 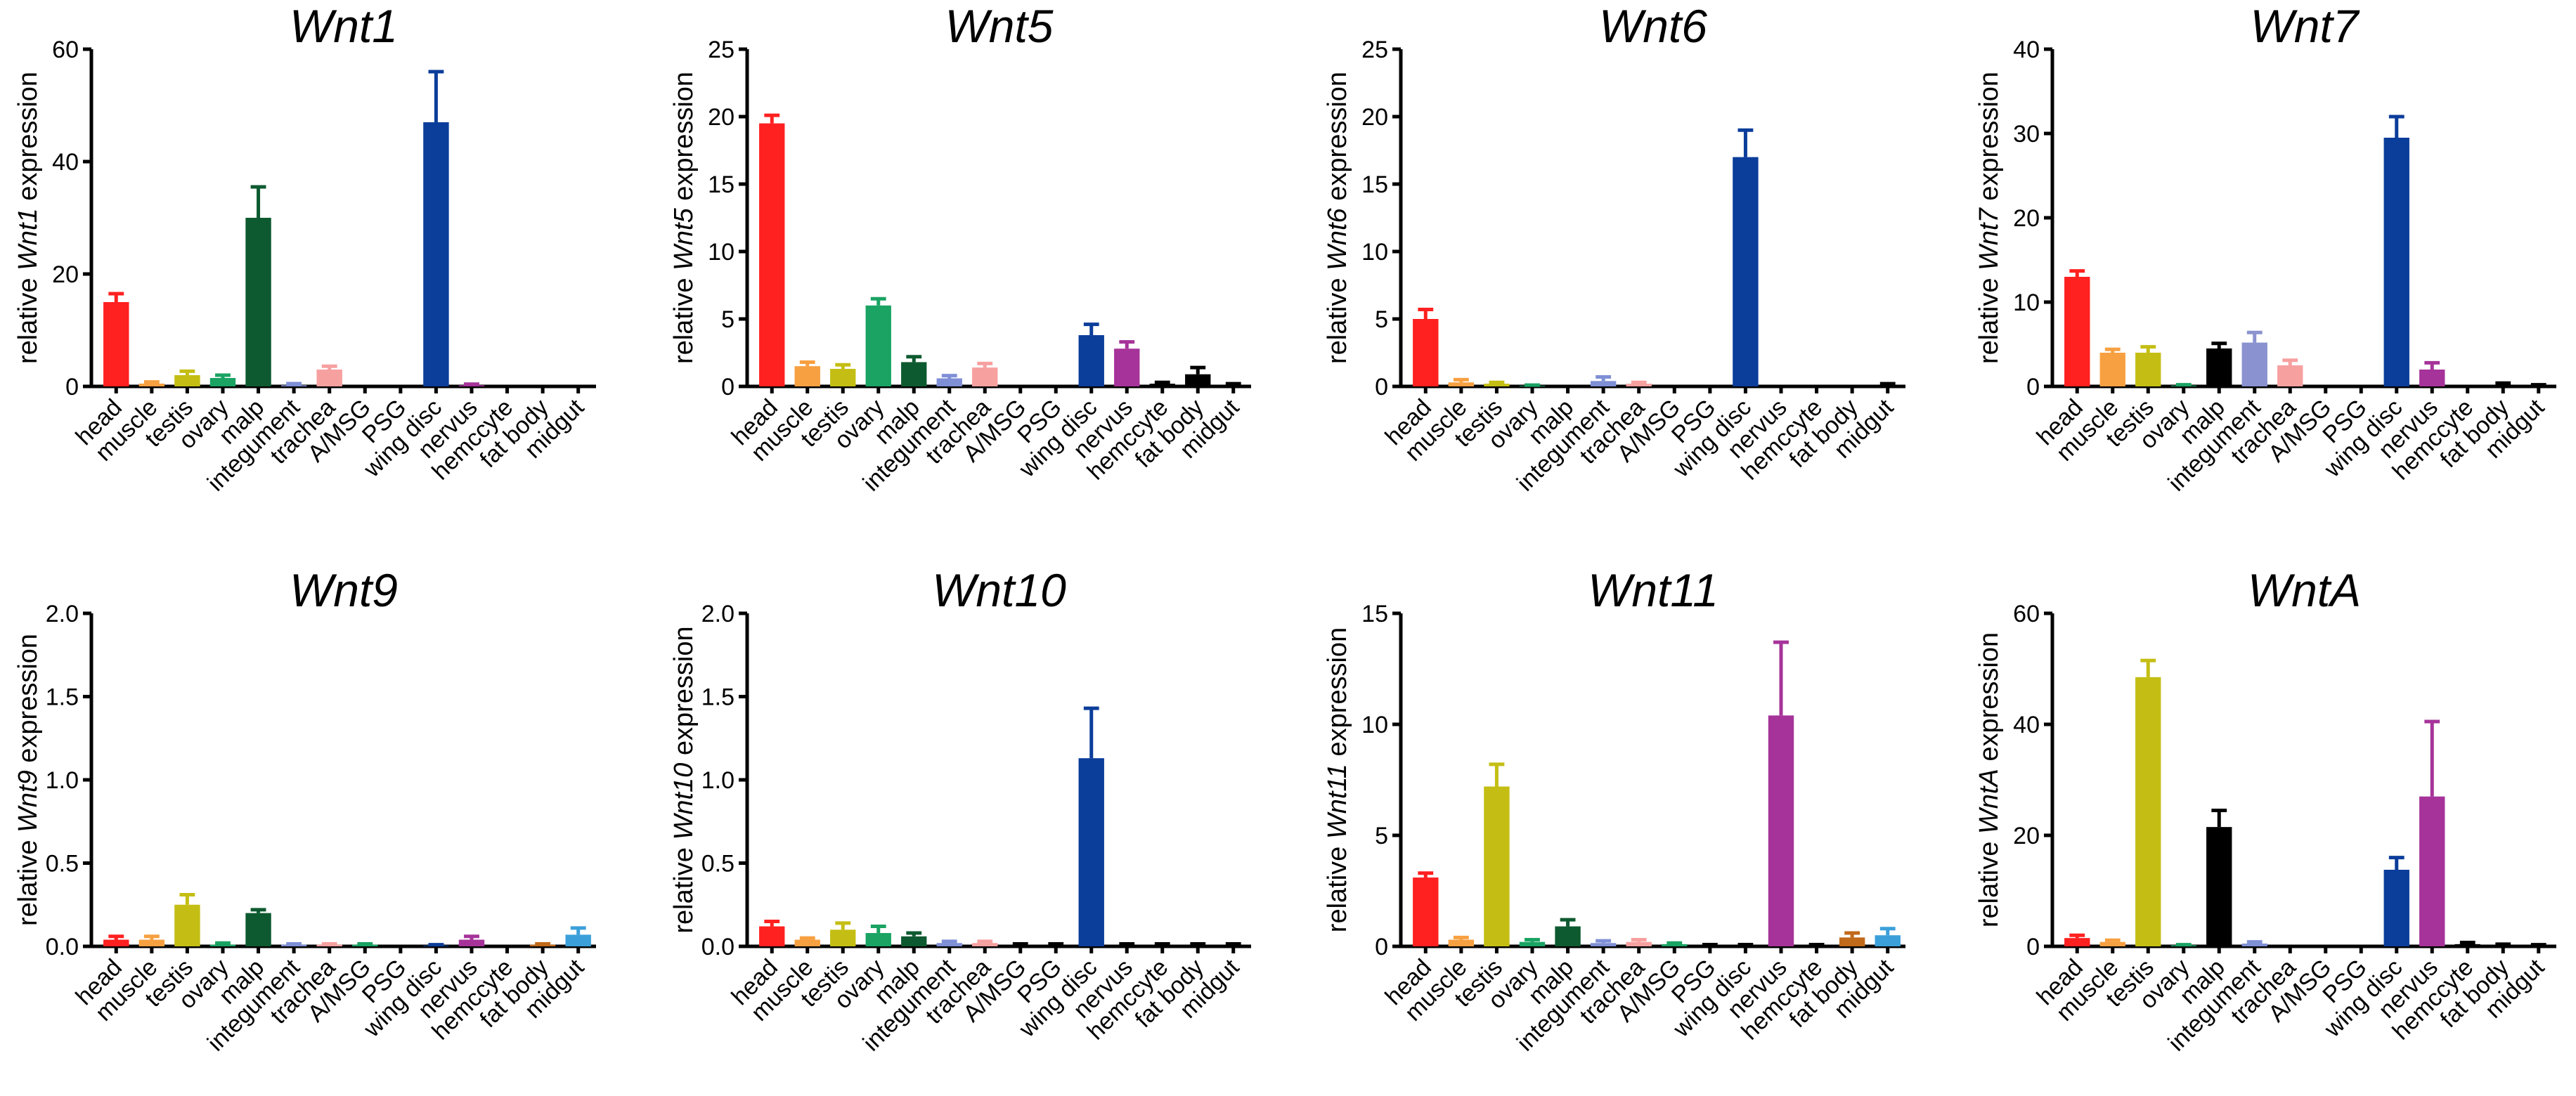 I want to click on y-axis-label-gene: Wnt10, so click(x=684, y=801).